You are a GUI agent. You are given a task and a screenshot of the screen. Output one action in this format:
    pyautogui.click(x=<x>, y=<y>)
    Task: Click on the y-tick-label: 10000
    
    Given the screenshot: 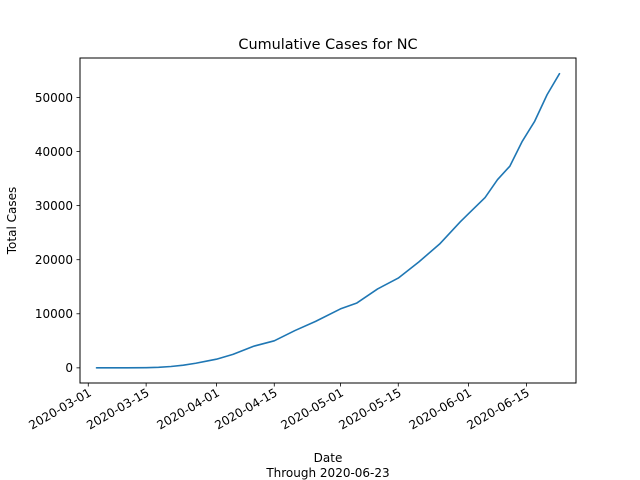 What is the action you would take?
    pyautogui.click(x=54, y=314)
    